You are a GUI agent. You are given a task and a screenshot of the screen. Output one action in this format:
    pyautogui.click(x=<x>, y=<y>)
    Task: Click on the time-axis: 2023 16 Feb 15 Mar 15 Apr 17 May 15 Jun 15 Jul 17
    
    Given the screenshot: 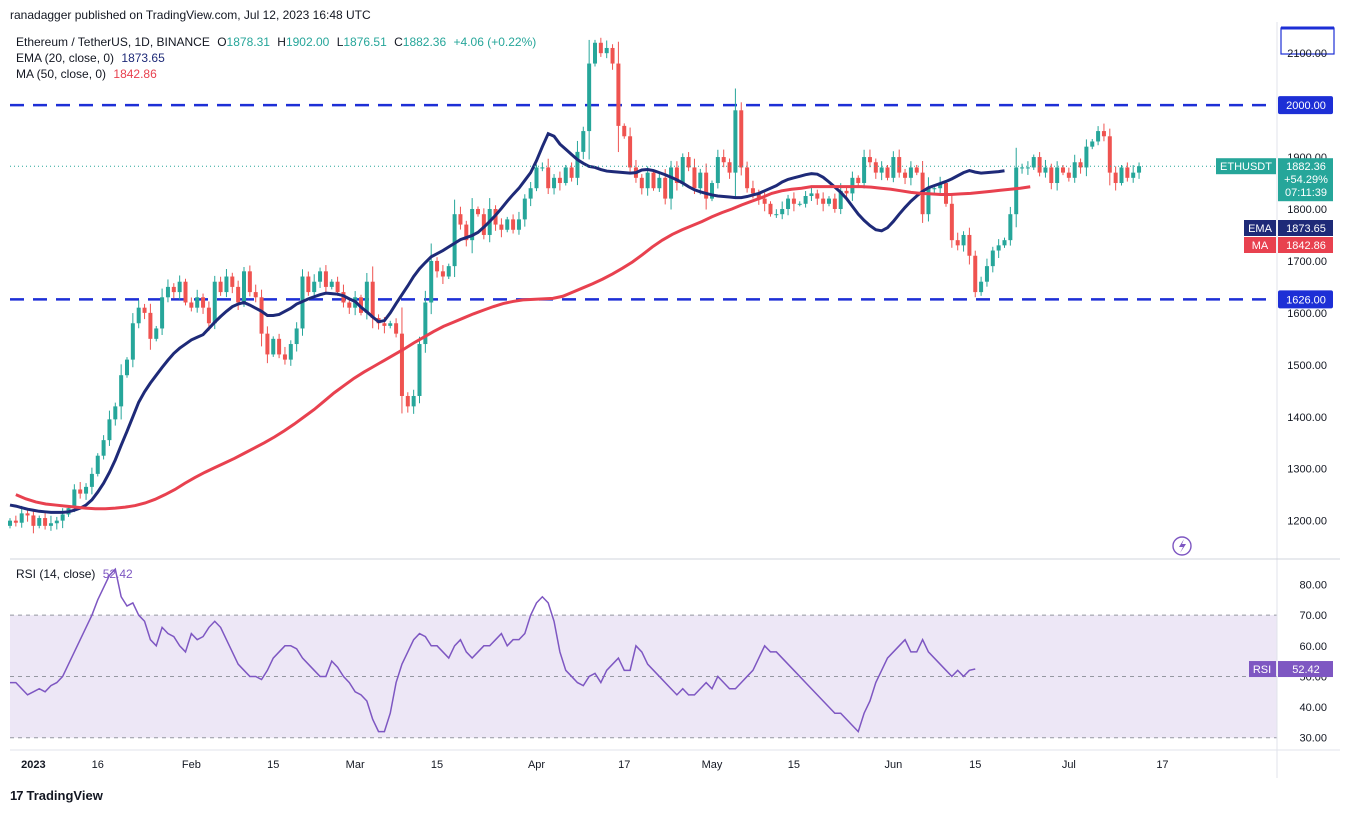 What is the action you would take?
    pyautogui.click(x=594, y=765)
    